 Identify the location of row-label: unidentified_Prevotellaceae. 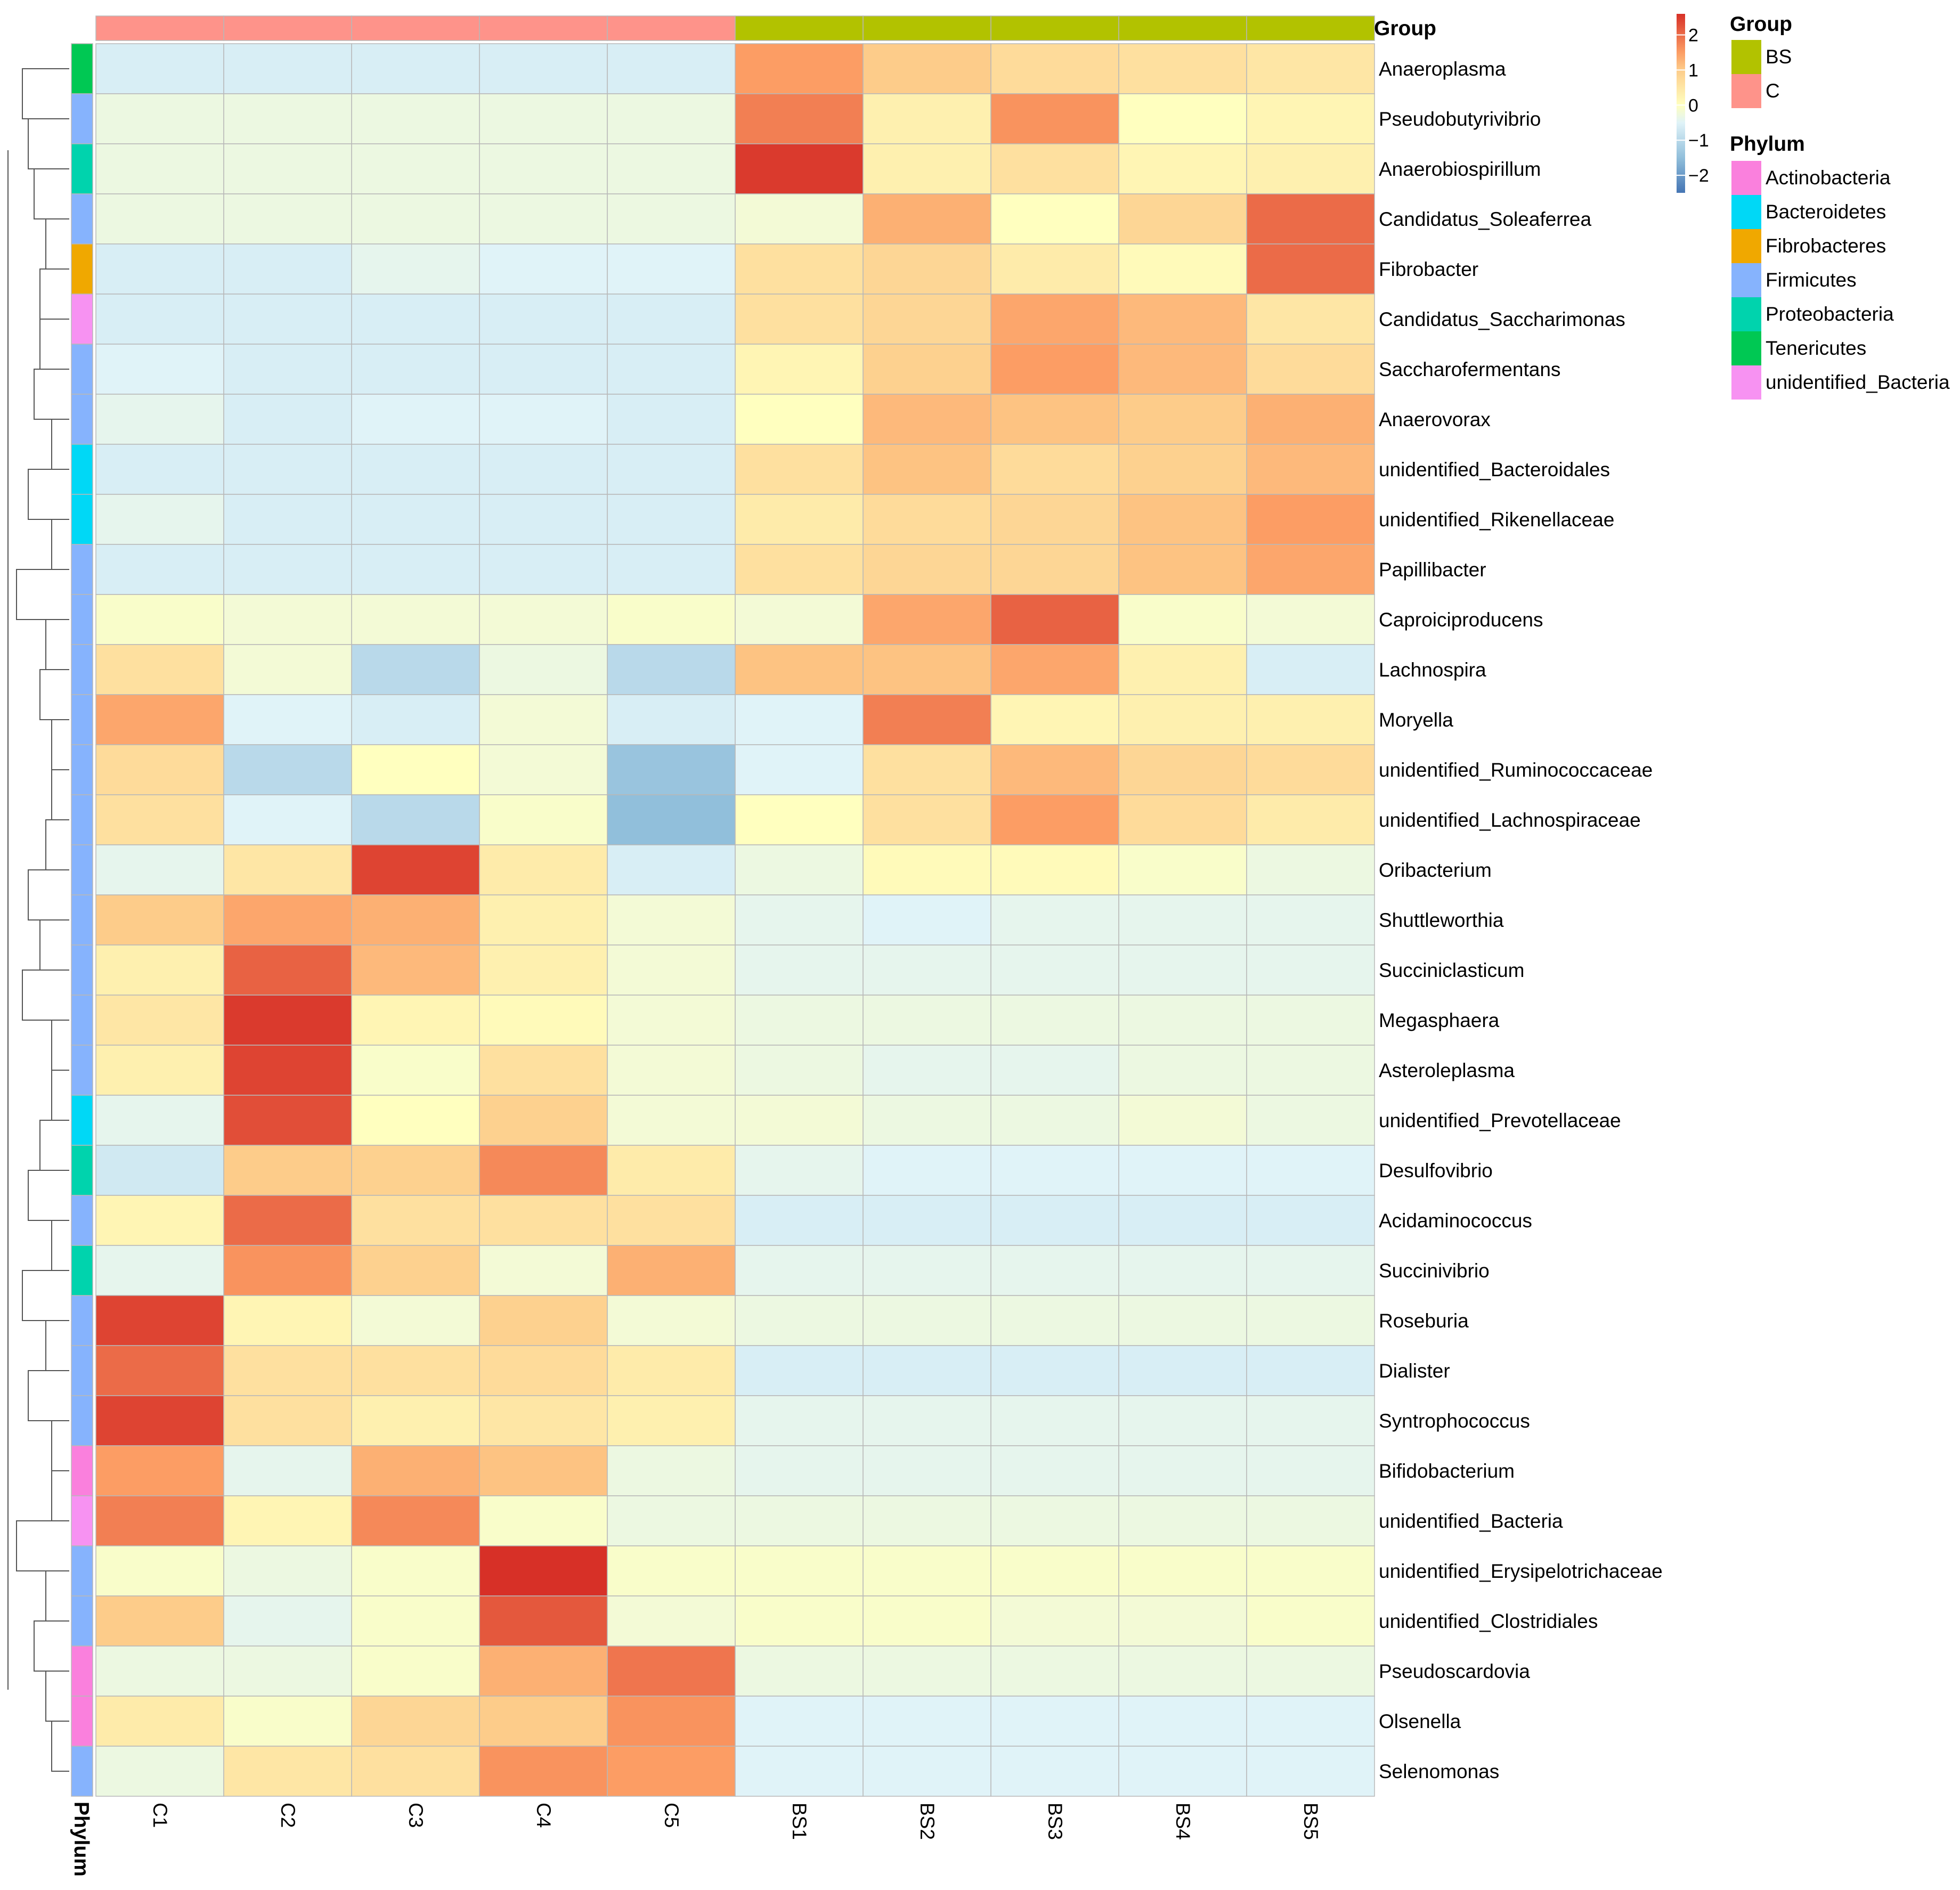
(1500, 1120).